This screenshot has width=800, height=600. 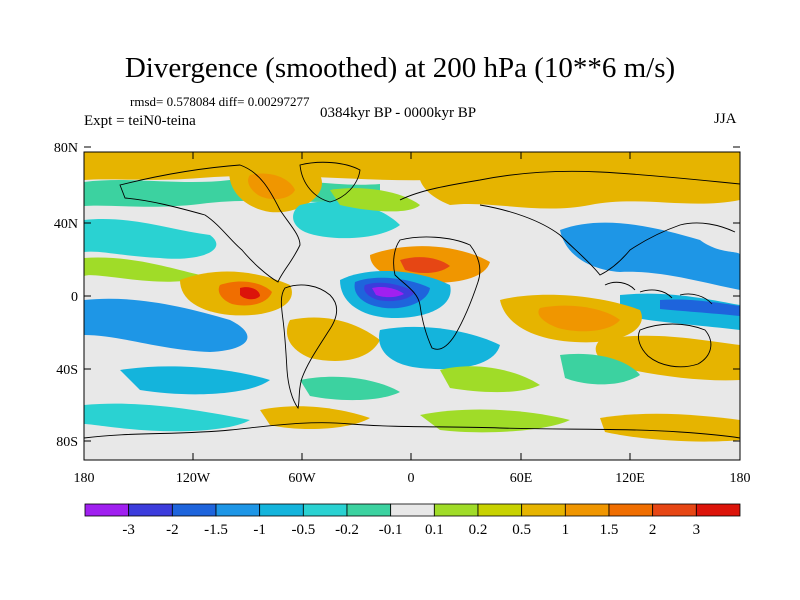 What do you see at coordinates (653, 530) in the screenshot?
I see `colorbar-label: 2` at bounding box center [653, 530].